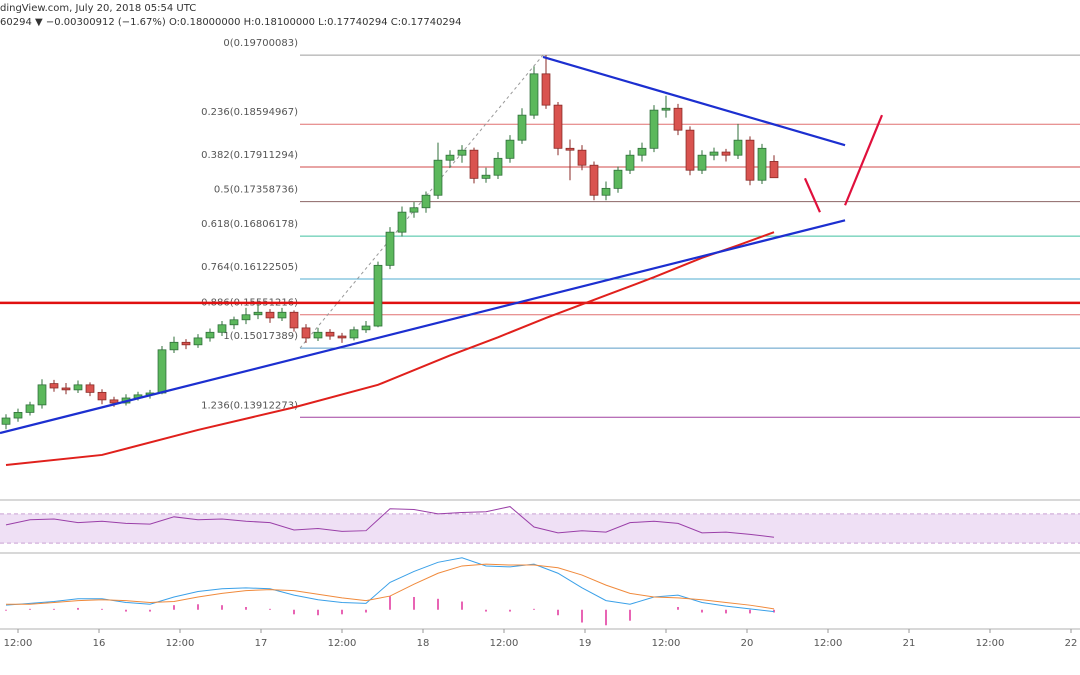  Describe the element at coordinates (747, 643) in the screenshot. I see `x-tick-label: 20` at that location.